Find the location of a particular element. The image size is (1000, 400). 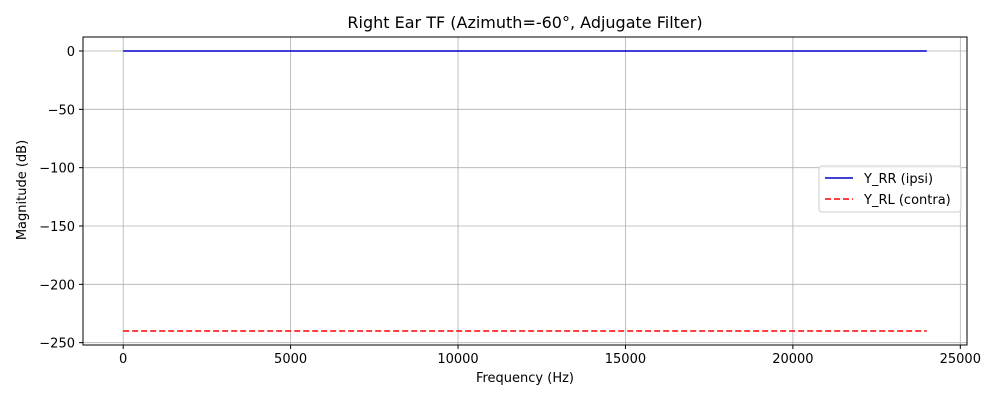

legend-label-ipsi: Y_RR (ipsi) is located at coordinates (898, 179).